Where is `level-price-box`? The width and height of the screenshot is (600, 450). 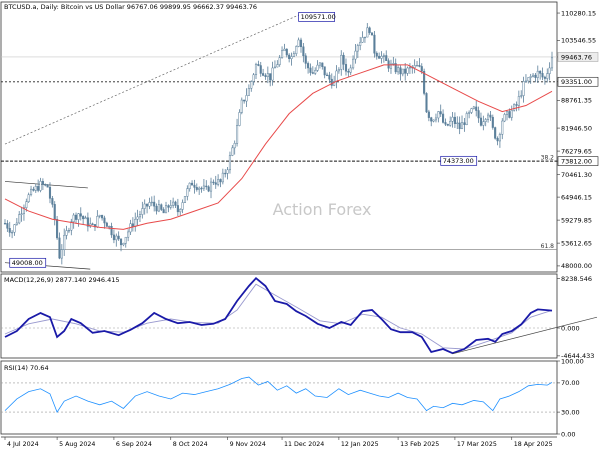 level-price-box is located at coordinates (578, 57).